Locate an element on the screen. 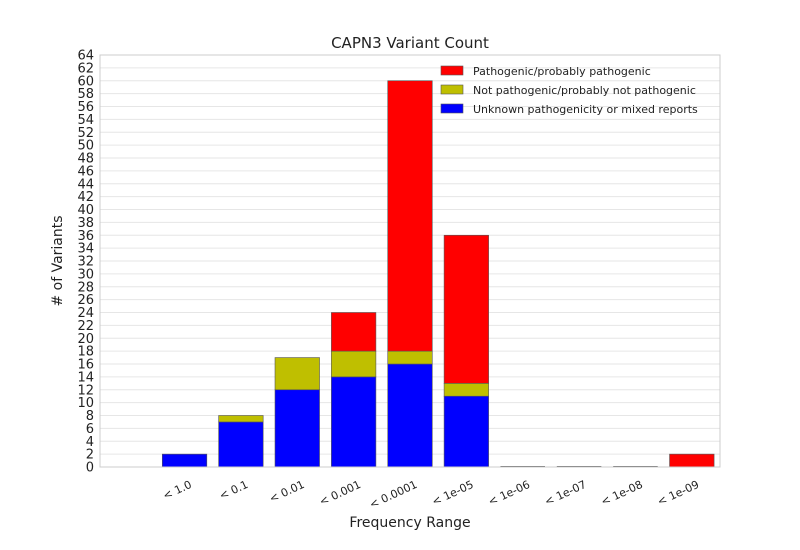 Image resolution: width=800 pixels, height=550 pixels. y-tick-label: 2 is located at coordinates (90, 455).